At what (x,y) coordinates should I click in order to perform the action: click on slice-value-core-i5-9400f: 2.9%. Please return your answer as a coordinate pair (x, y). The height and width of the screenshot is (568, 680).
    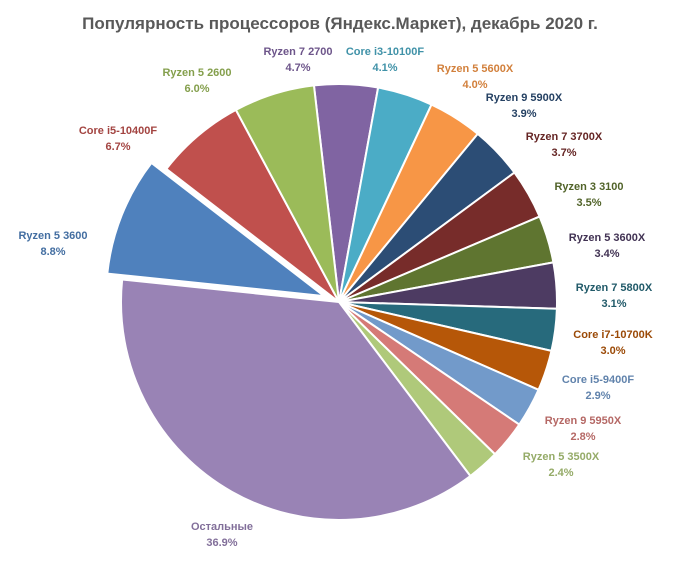
    Looking at the image, I should click on (597, 396).